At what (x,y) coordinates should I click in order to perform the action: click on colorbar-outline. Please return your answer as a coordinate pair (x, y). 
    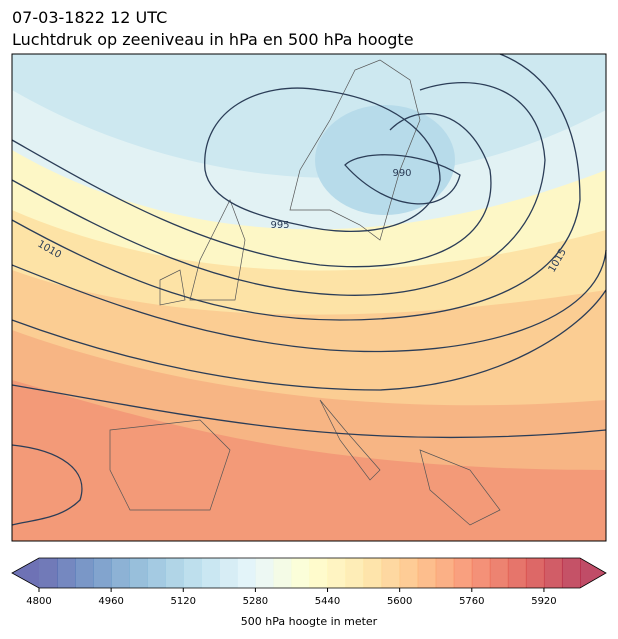
    Looking at the image, I should click on (309, 573).